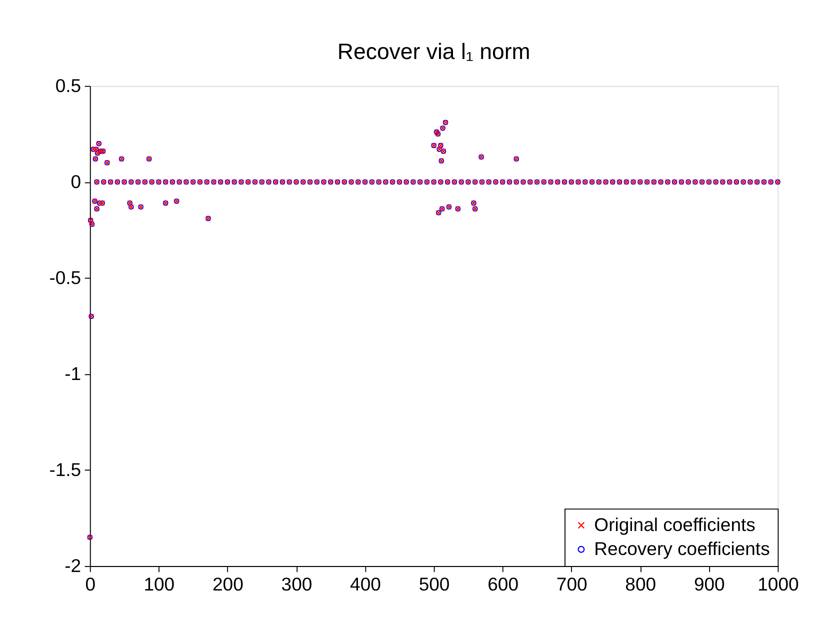  Describe the element at coordinates (90, 584) in the screenshot. I see `x-tick-label: 0` at that location.